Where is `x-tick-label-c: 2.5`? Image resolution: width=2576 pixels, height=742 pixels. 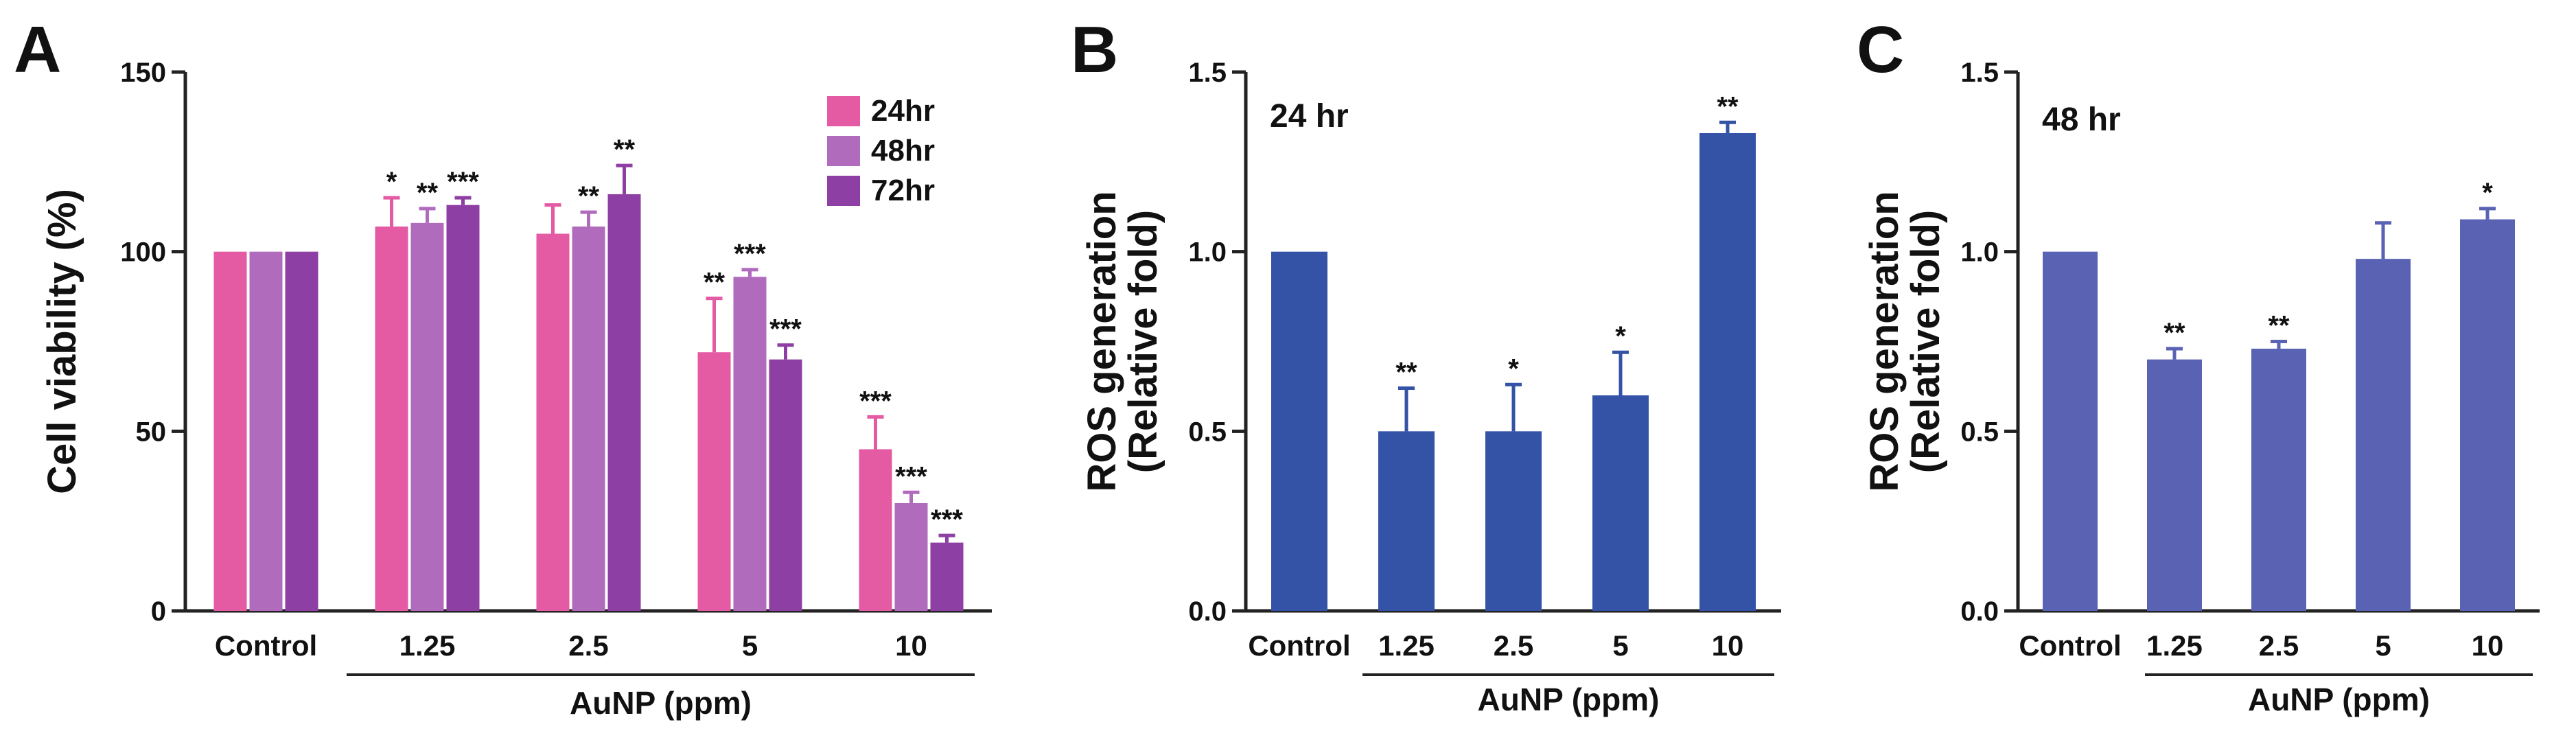 x-tick-label-c: 2.5 is located at coordinates (2279, 645).